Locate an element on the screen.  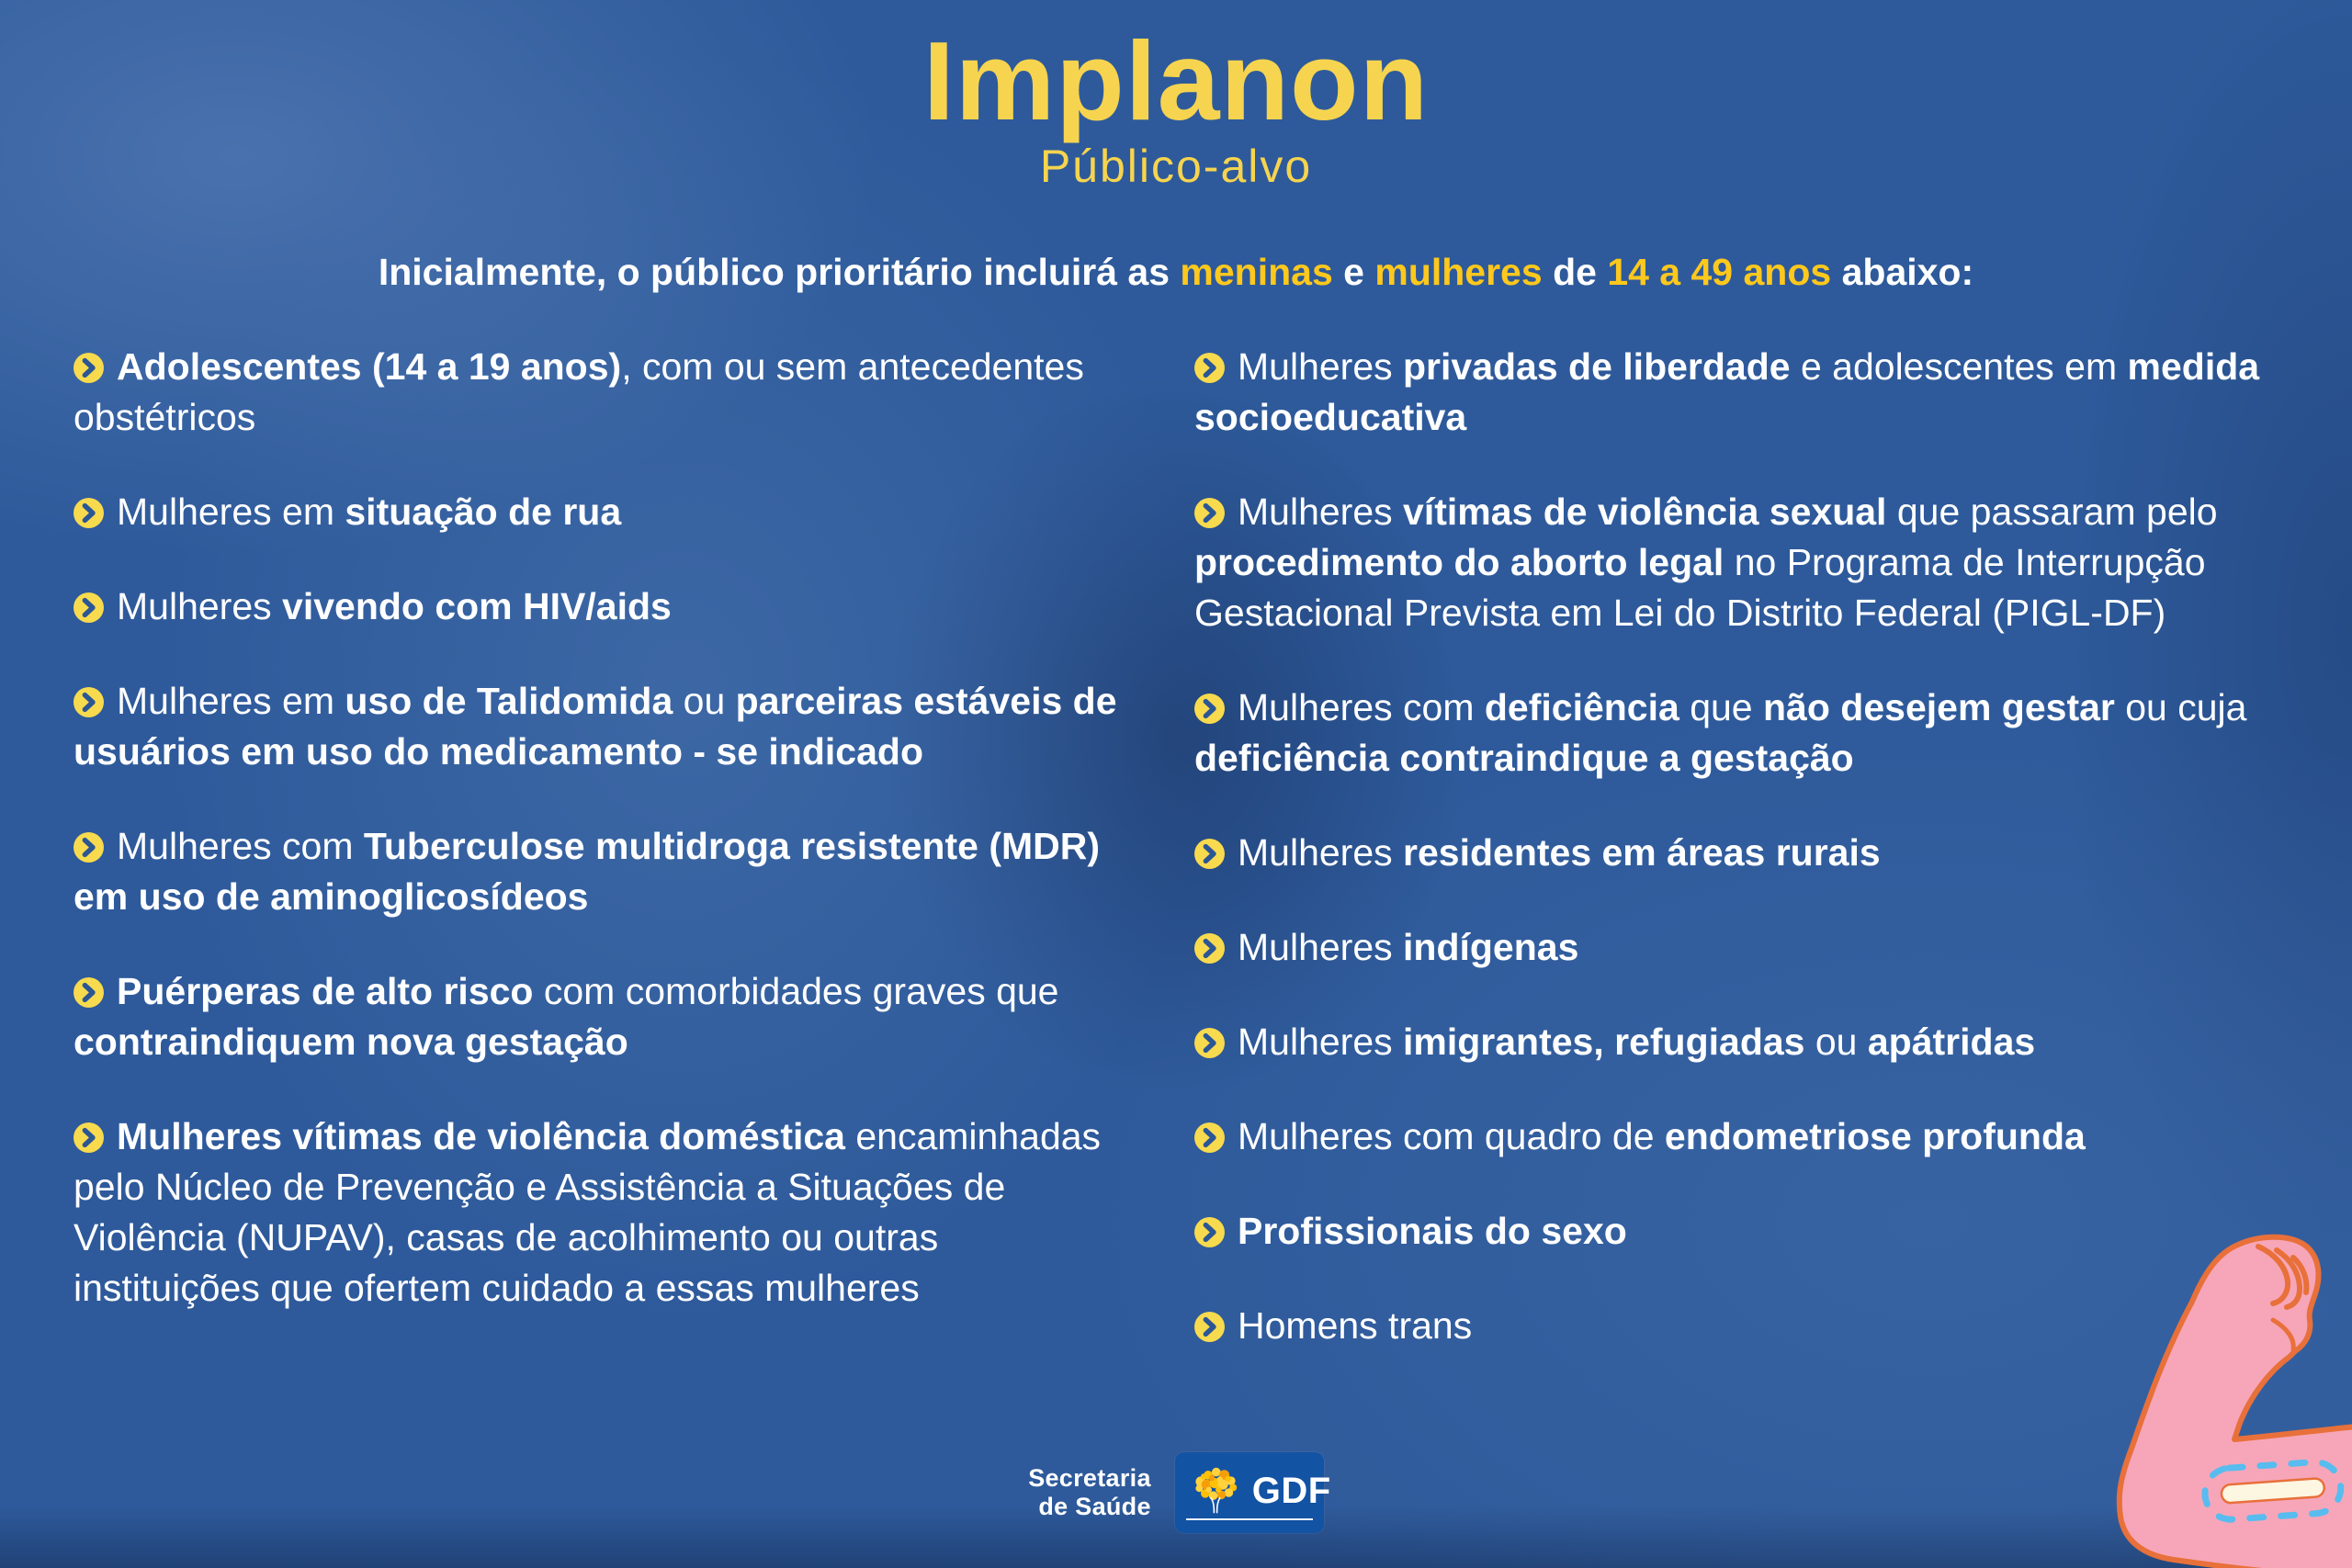
gdf-logo: GDF is located at coordinates (1252, 1493).